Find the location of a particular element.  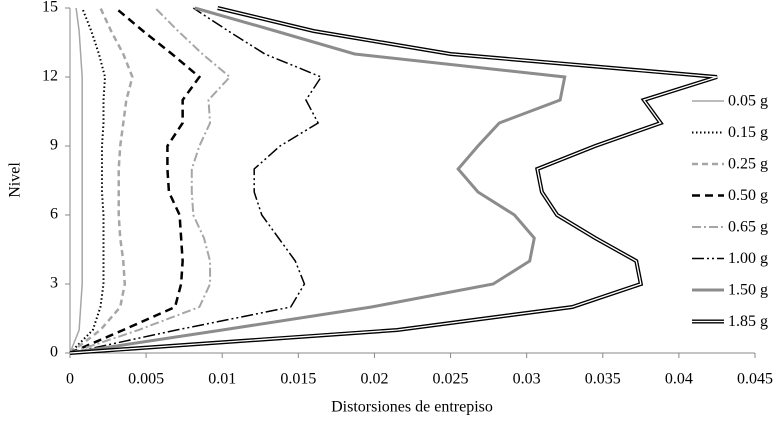

y-tick-label: 9 is located at coordinates (54, 145).